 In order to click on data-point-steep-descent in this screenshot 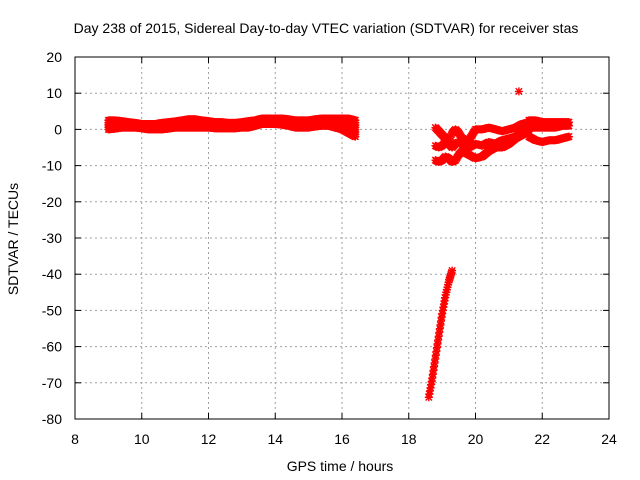, I will do `click(452, 270)`.